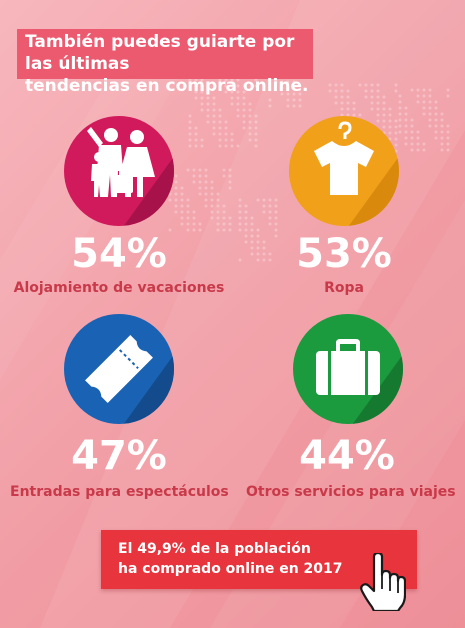 The height and width of the screenshot is (628, 465). I want to click on stat-clothing-circle, so click(344, 171).